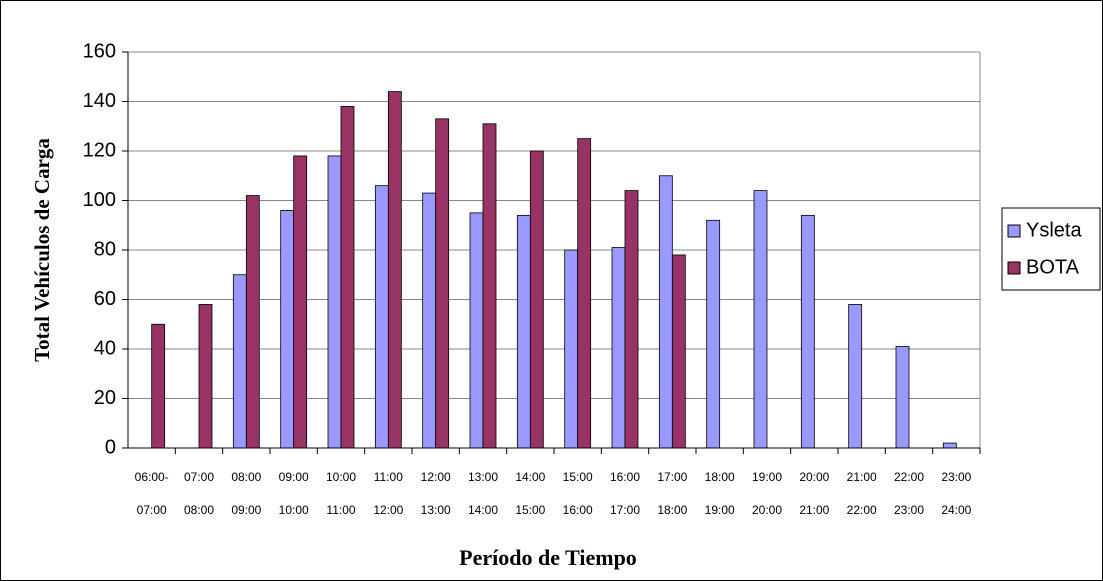 Image resolution: width=1103 pixels, height=581 pixels. Describe the element at coordinates (99, 51) in the screenshot. I see `y-tick-label: 160` at that location.